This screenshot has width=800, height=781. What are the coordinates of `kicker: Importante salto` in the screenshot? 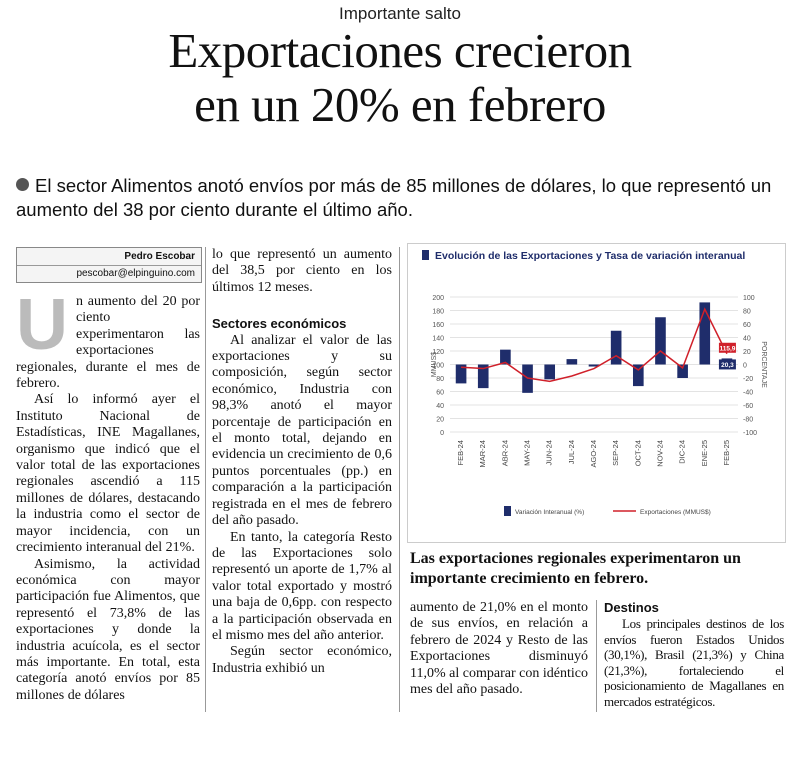 It's located at (400, 13).